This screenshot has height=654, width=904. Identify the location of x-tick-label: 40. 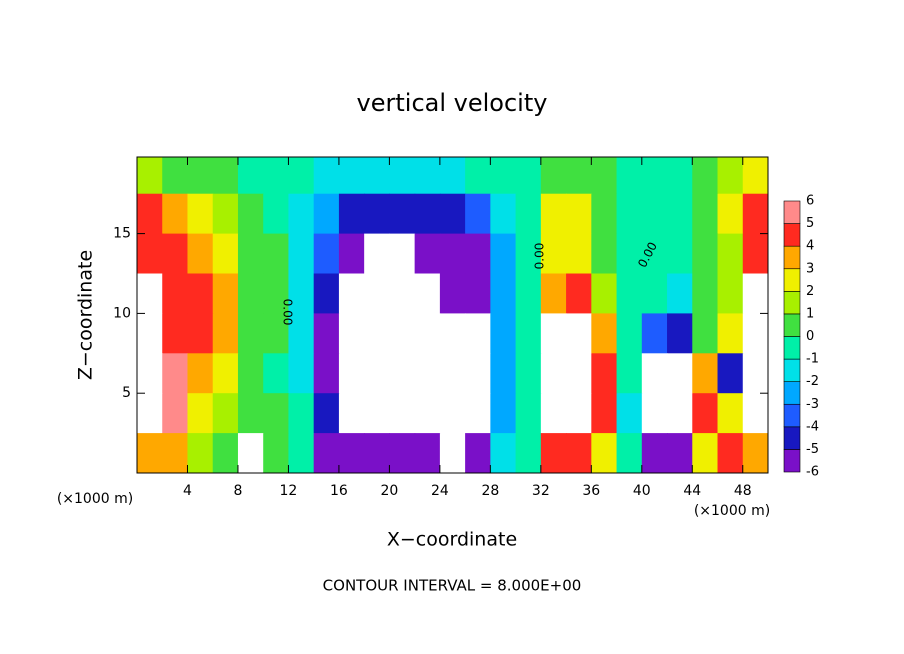
(642, 491).